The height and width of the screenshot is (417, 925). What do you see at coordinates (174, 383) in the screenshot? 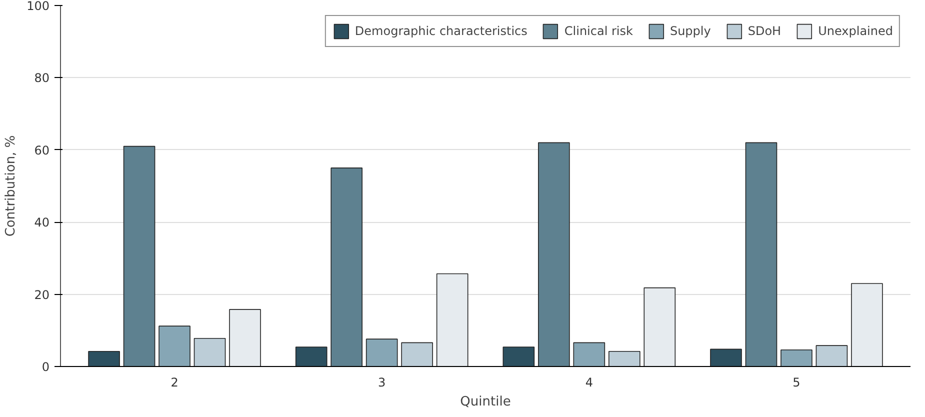
I see `x-tick-label: 2` at bounding box center [174, 383].